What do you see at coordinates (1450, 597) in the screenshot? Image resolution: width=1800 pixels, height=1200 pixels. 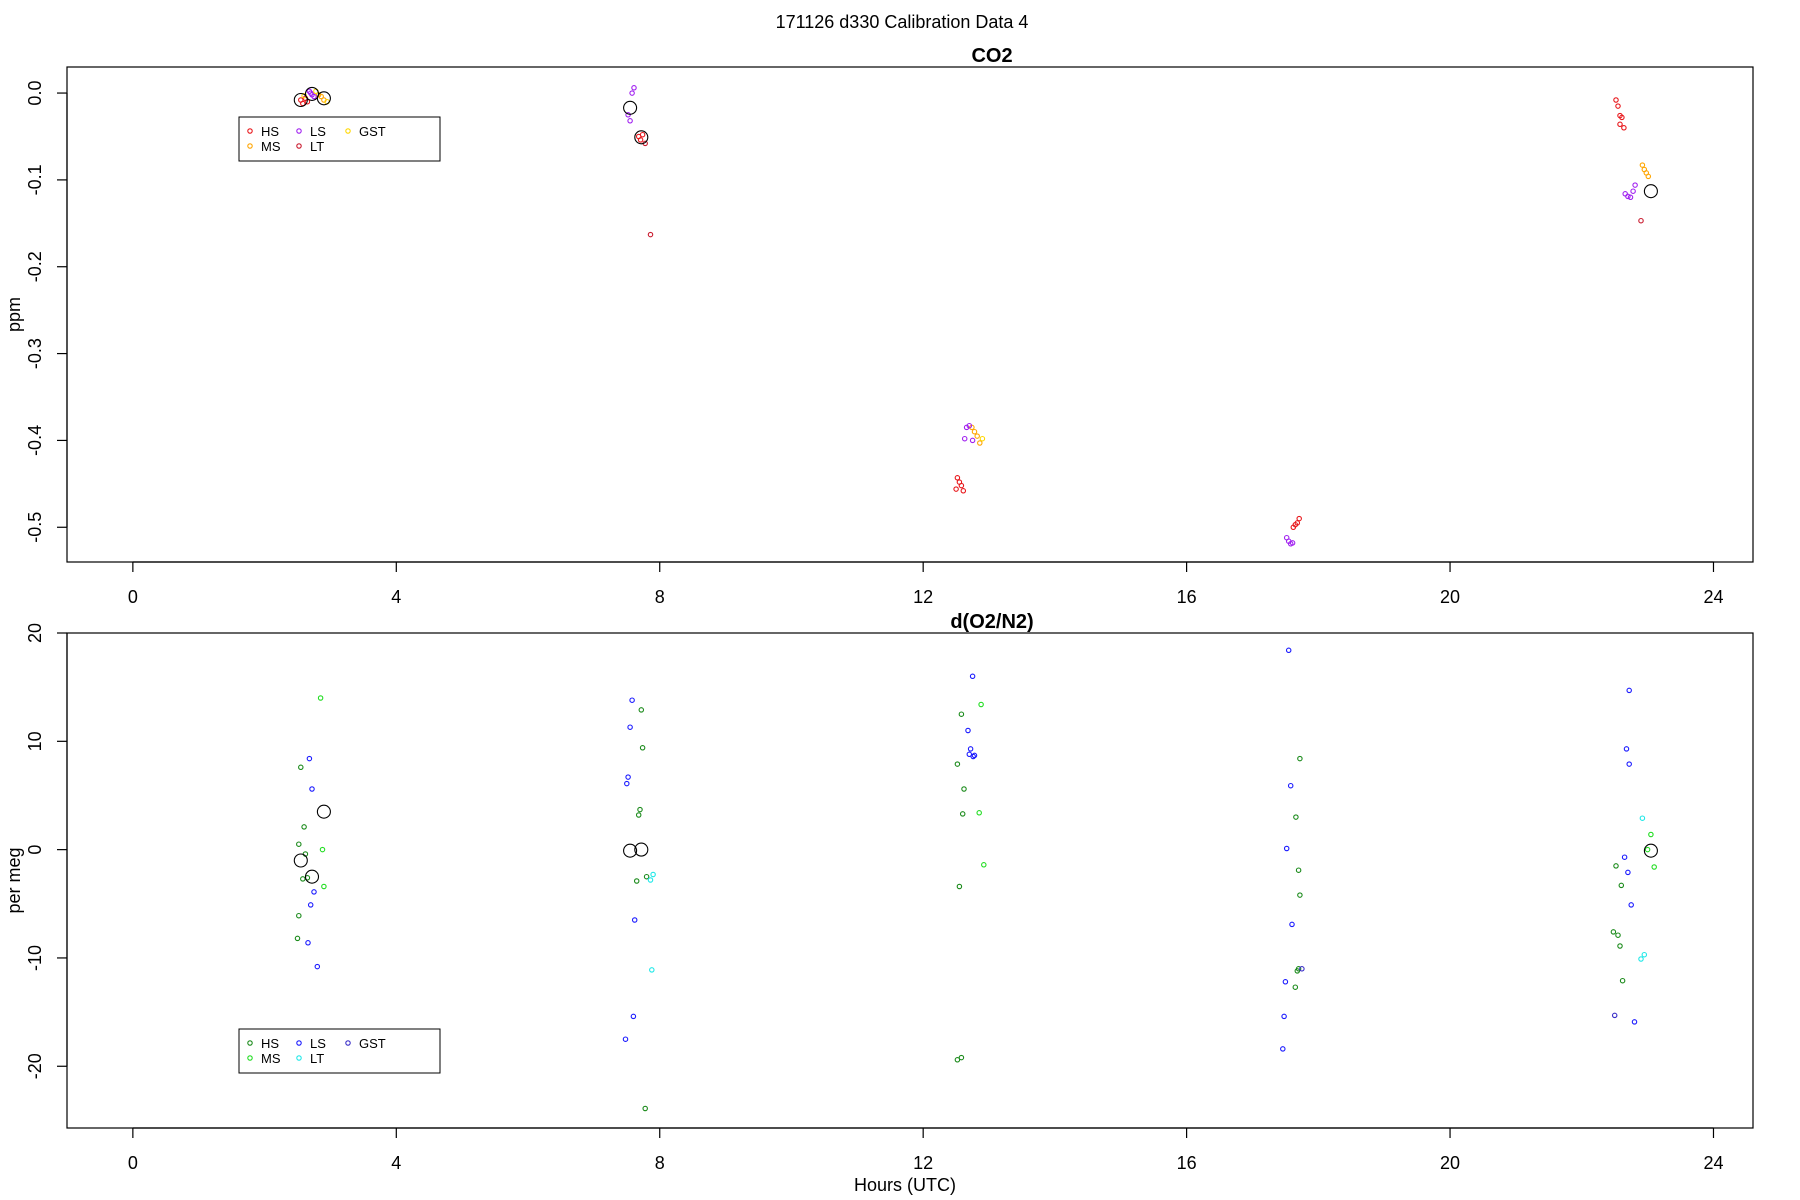 I see `x-tick-label: 20` at bounding box center [1450, 597].